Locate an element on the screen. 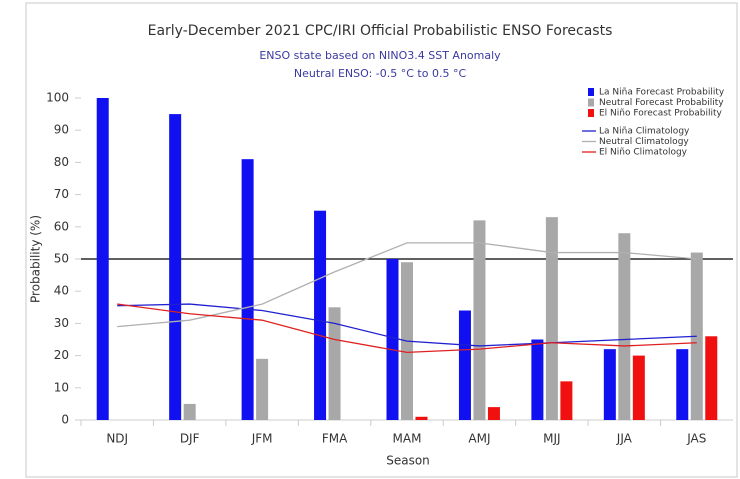 The width and height of the screenshot is (740, 479). x-tick-label: NDJ is located at coordinates (117, 439).